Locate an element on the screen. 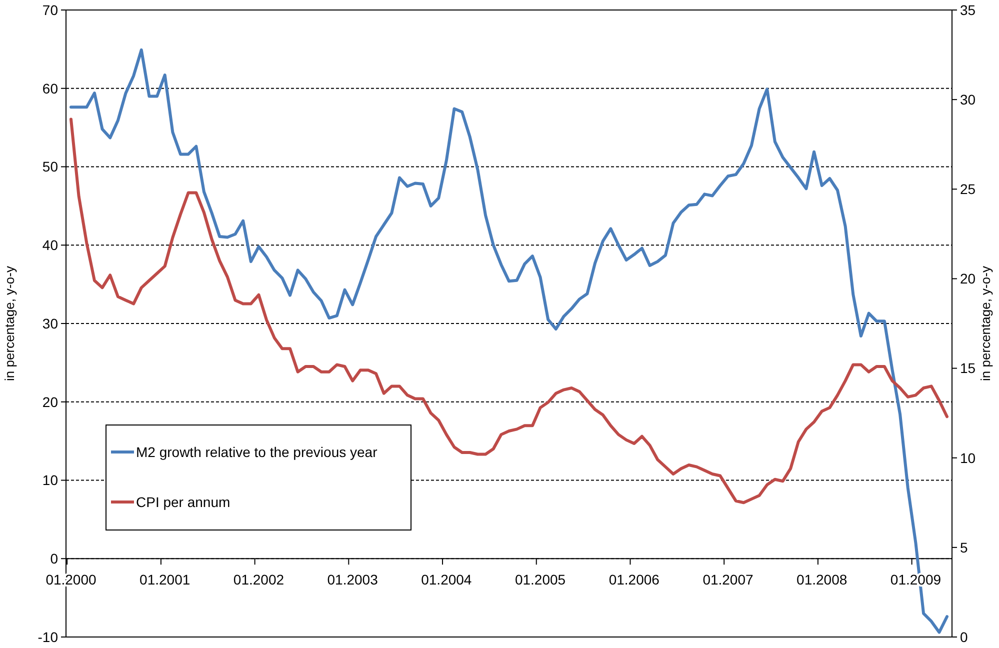  y-tick-label: 40 is located at coordinates (50, 245).